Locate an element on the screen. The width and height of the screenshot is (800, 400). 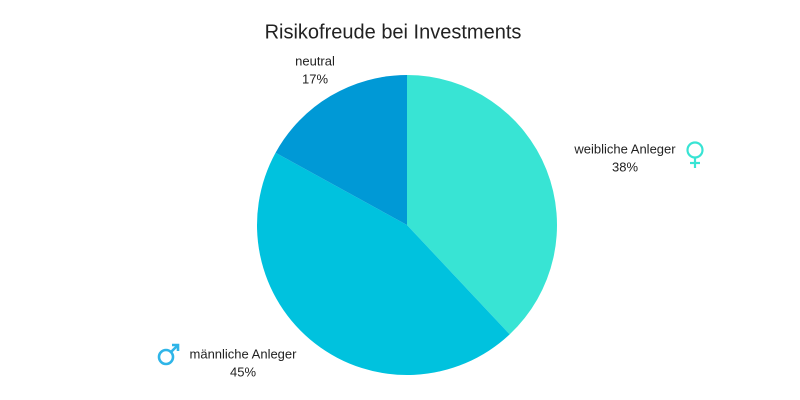
slice-label: weibliche Anleger is located at coordinates (624, 148).